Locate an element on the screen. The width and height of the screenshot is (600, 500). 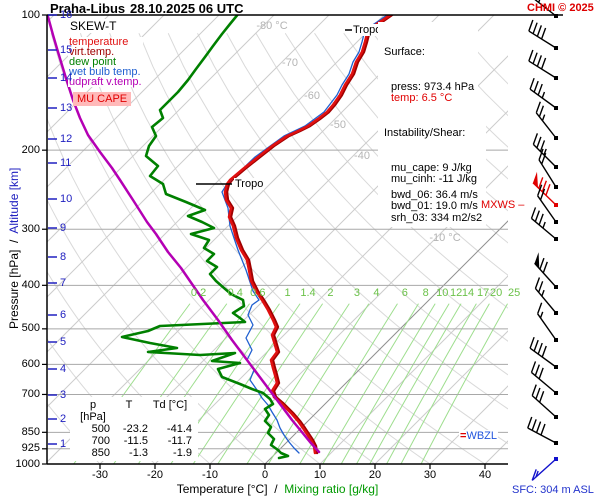
altitude-tick-label: 3 is located at coordinates (63, 394).